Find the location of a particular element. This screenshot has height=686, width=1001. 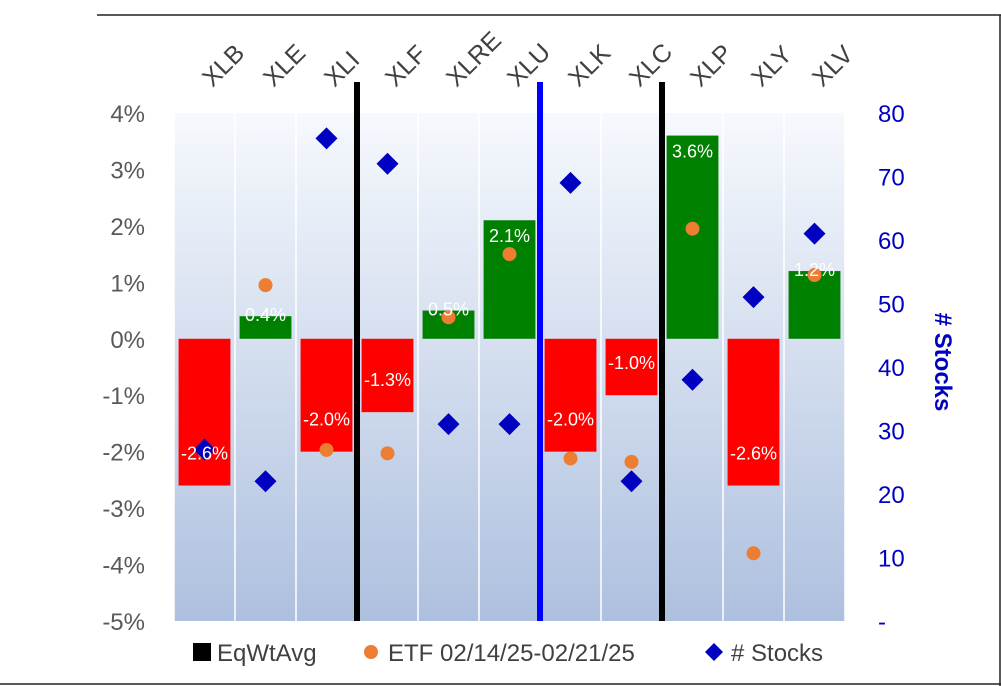

left-tick-label: 0% is located at coordinates (127, 340).